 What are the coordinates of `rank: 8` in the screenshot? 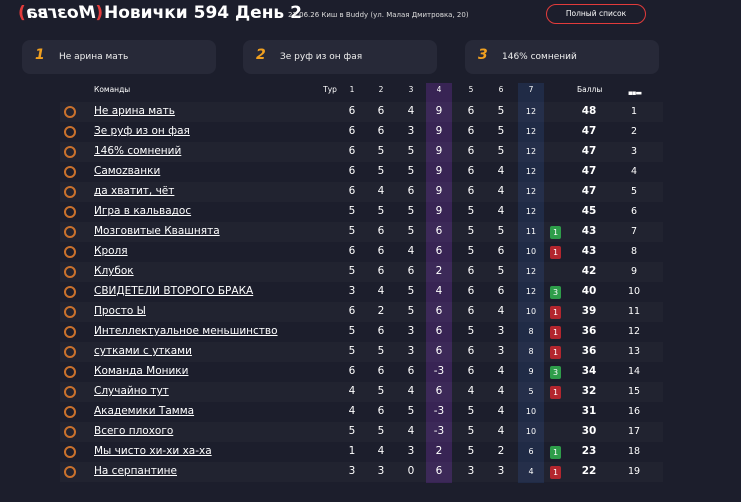 It's located at (634, 251).